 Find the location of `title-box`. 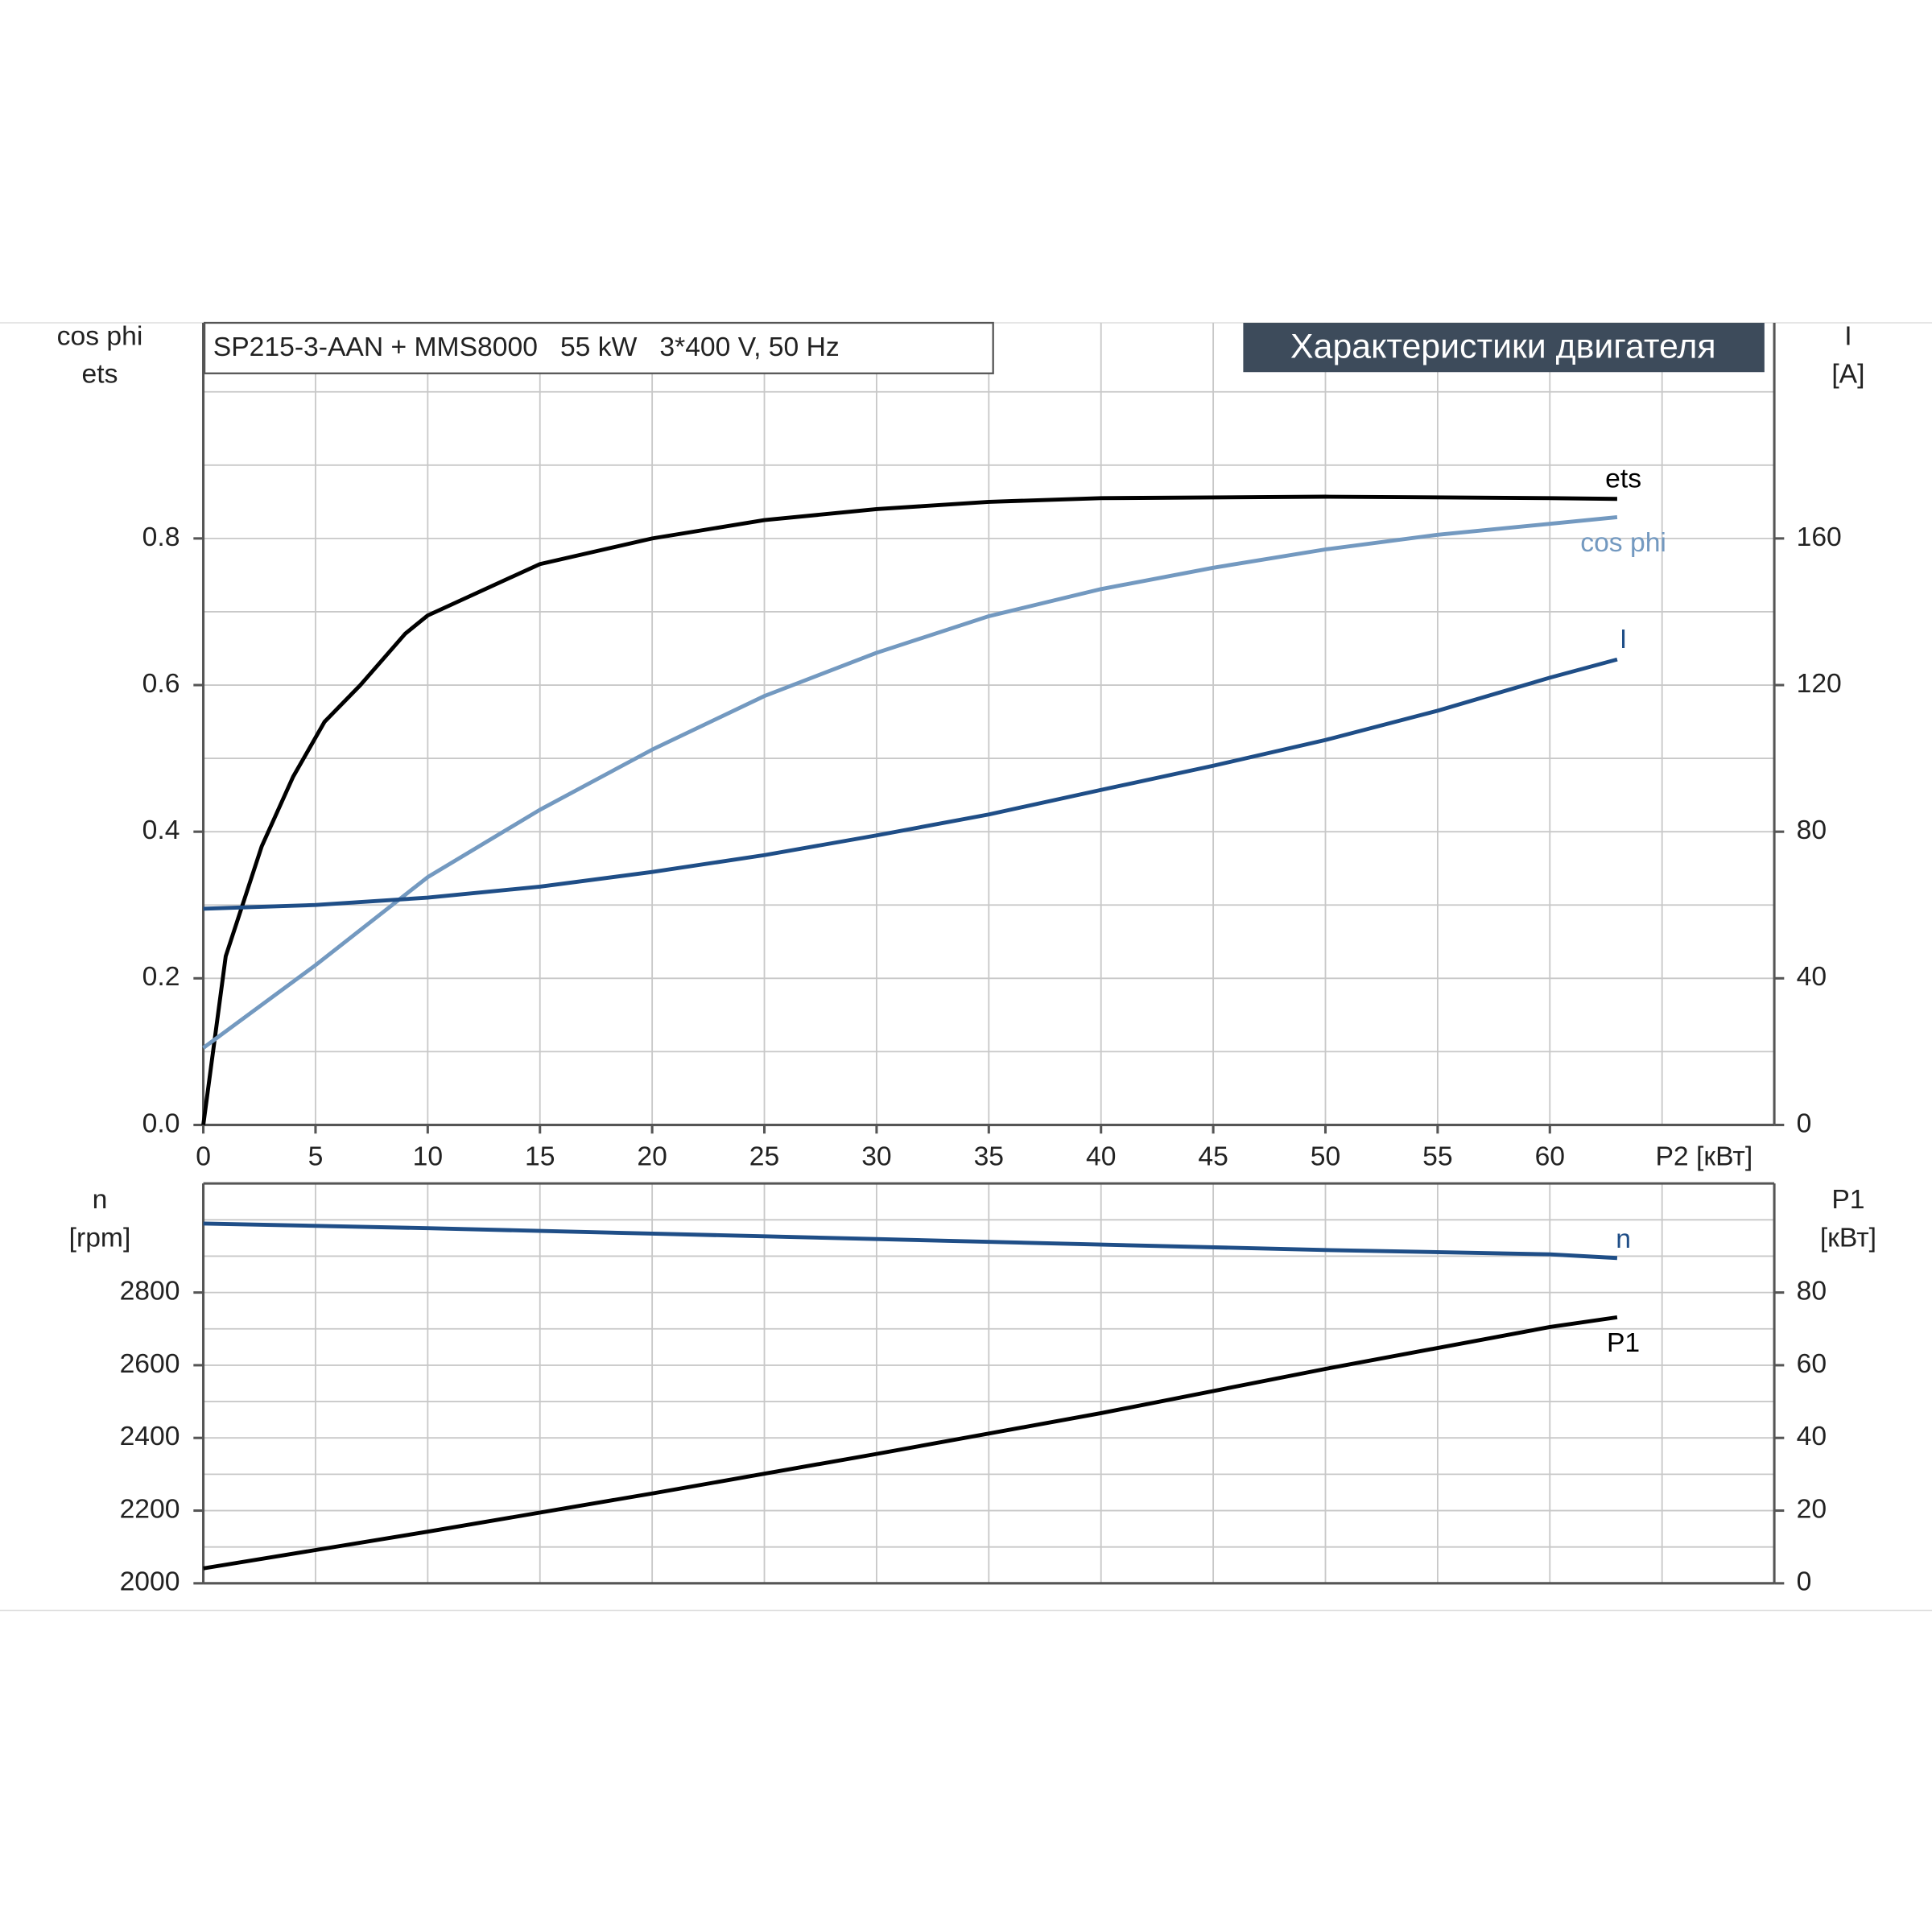

title-box is located at coordinates (598, 347).